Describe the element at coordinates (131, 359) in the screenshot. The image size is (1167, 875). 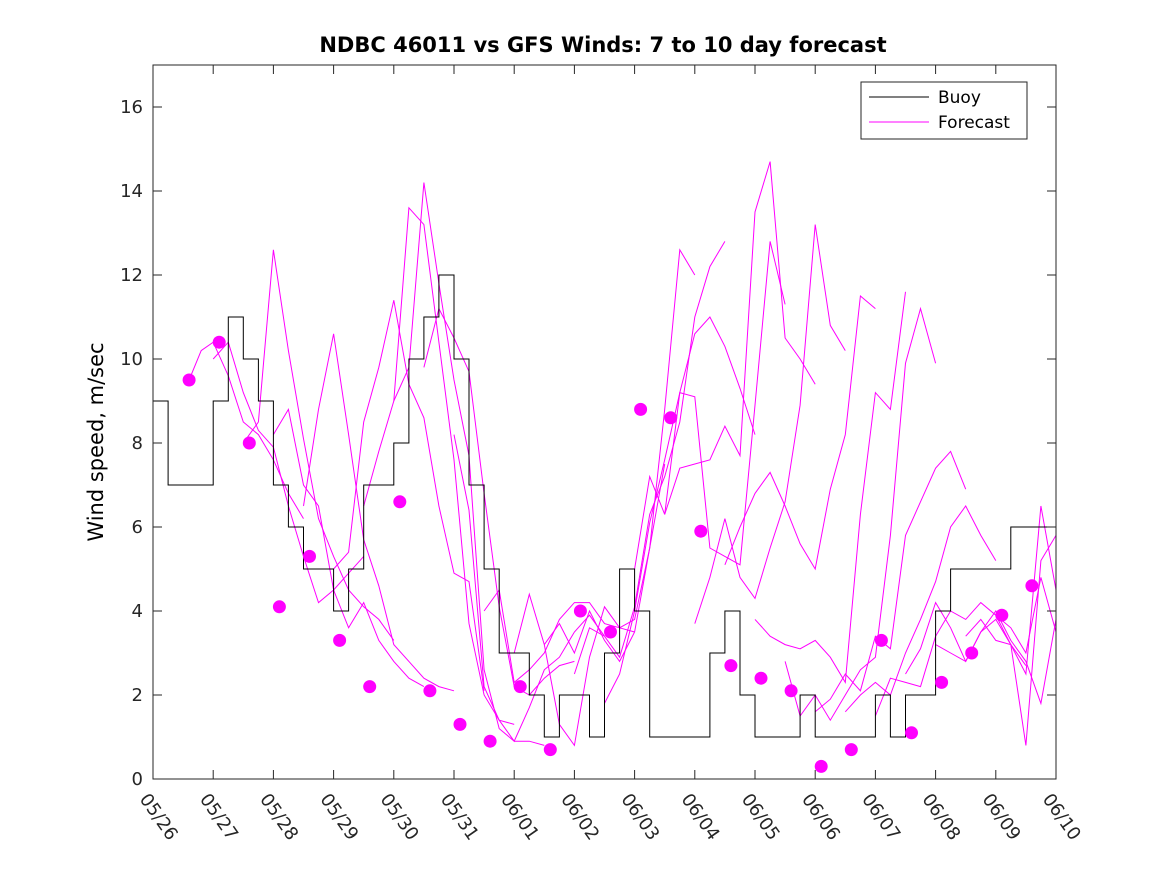
I see `y-tick-label: 10` at that location.